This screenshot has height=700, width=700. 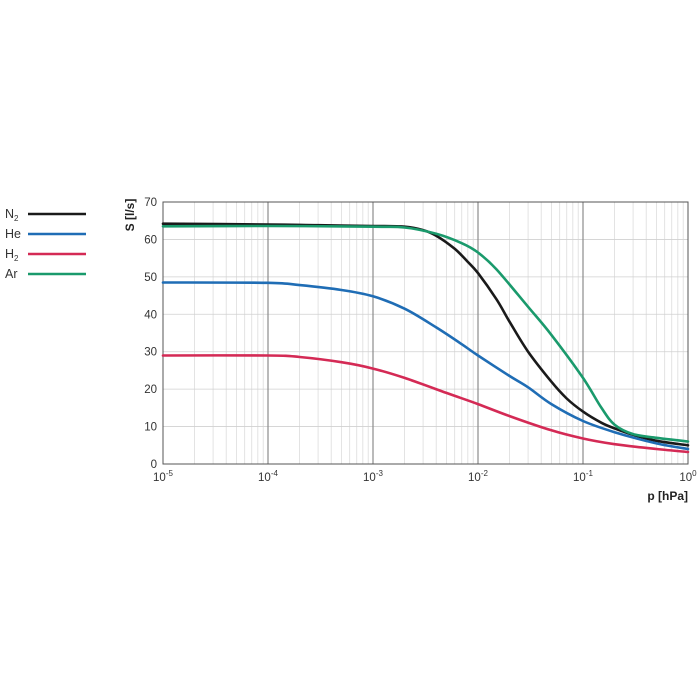 What do you see at coordinates (150, 315) in the screenshot?
I see `y-tick-label: 40` at bounding box center [150, 315].